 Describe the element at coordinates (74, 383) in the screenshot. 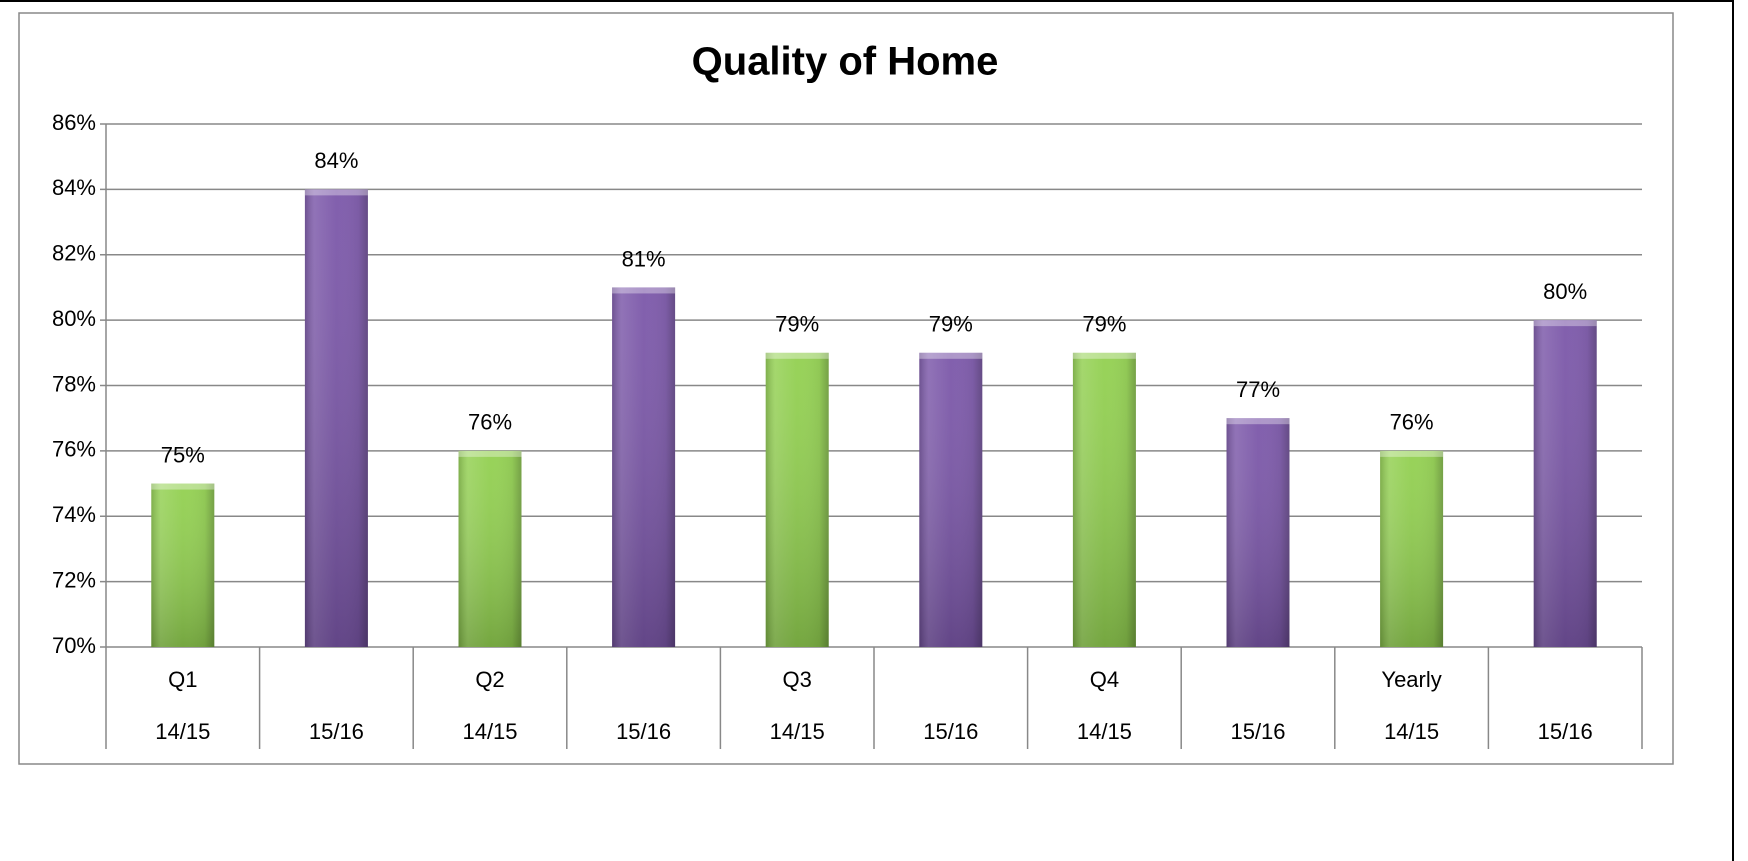

I see `y-tick-label: 78%` at that location.